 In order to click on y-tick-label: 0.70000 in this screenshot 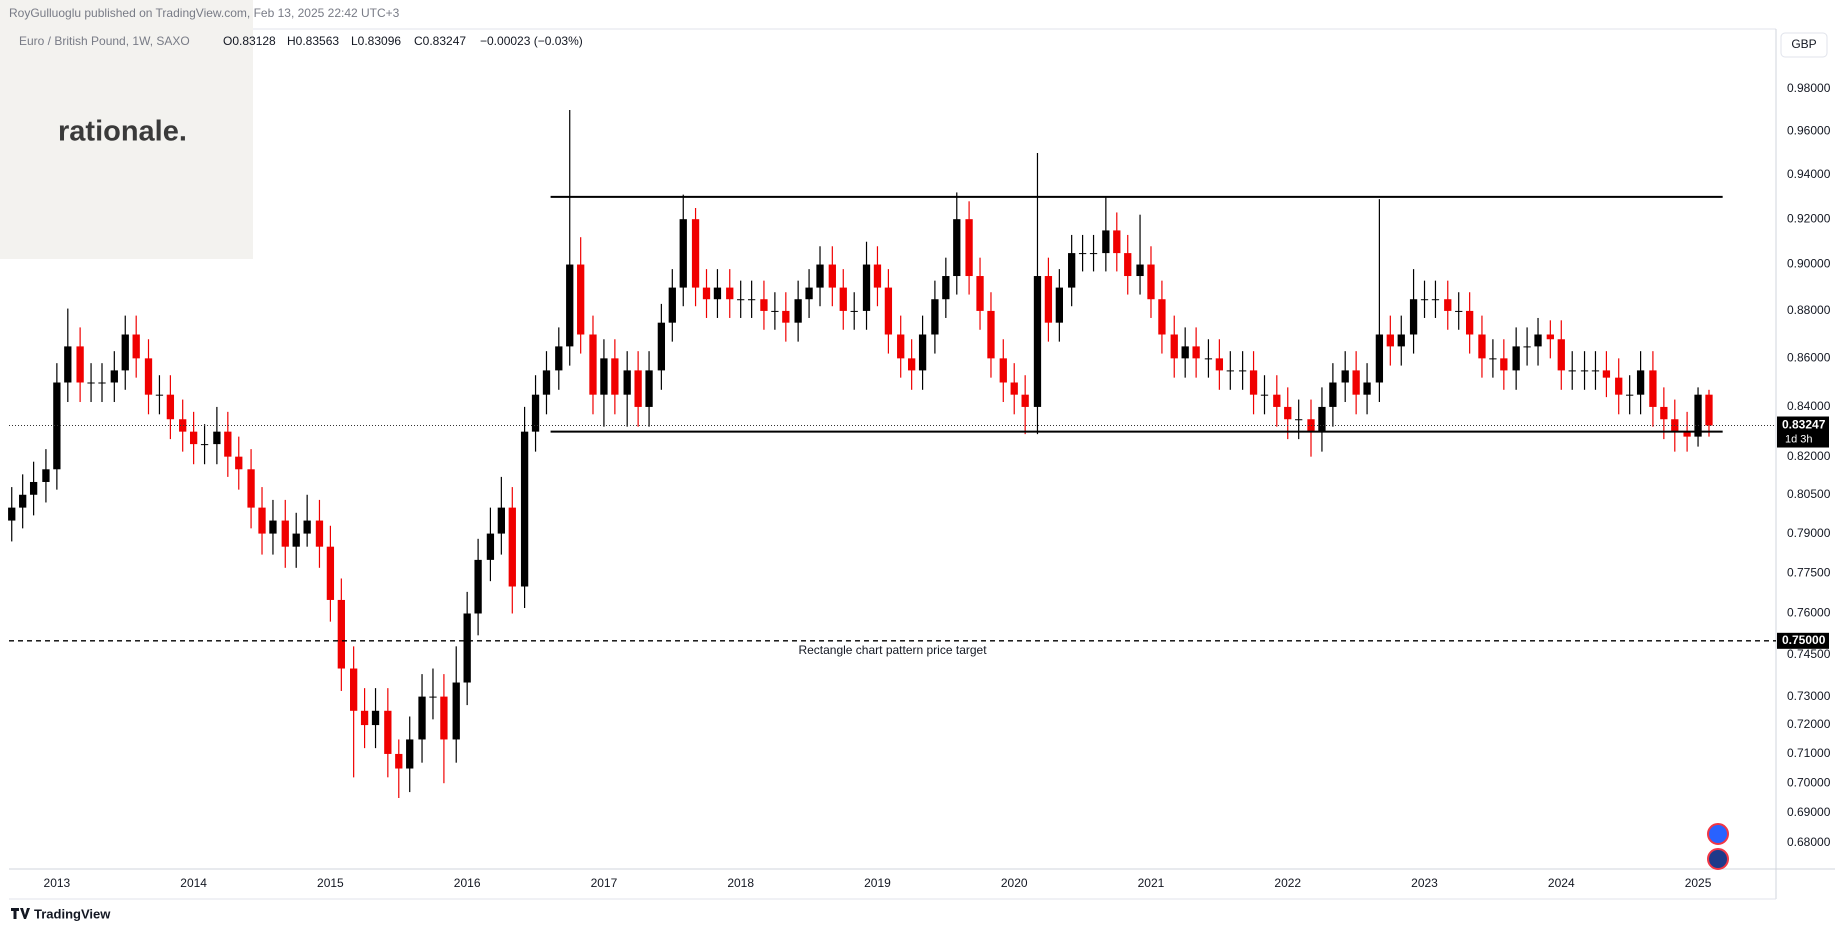, I will do `click(1809, 782)`.